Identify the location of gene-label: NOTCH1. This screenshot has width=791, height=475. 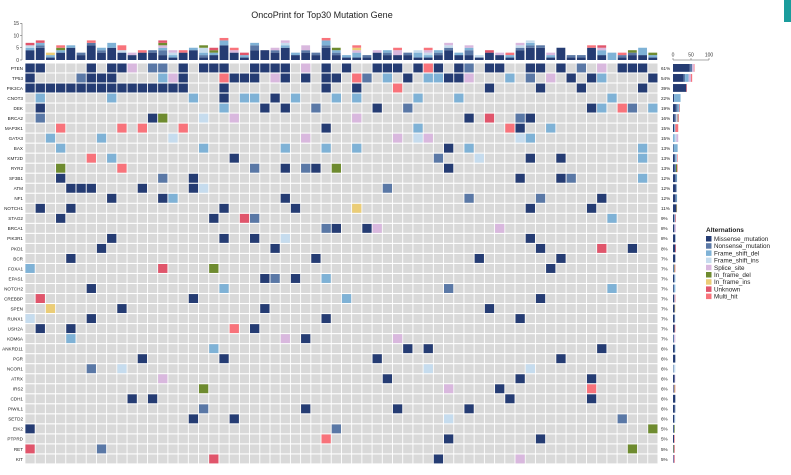
(13, 208).